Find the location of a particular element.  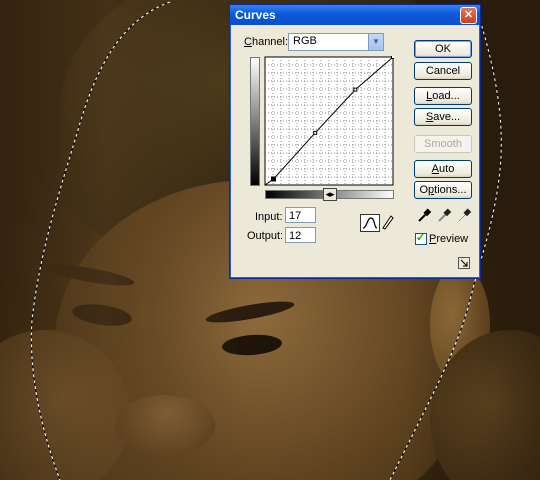

white-eyedropper-icon is located at coordinates (464, 215).